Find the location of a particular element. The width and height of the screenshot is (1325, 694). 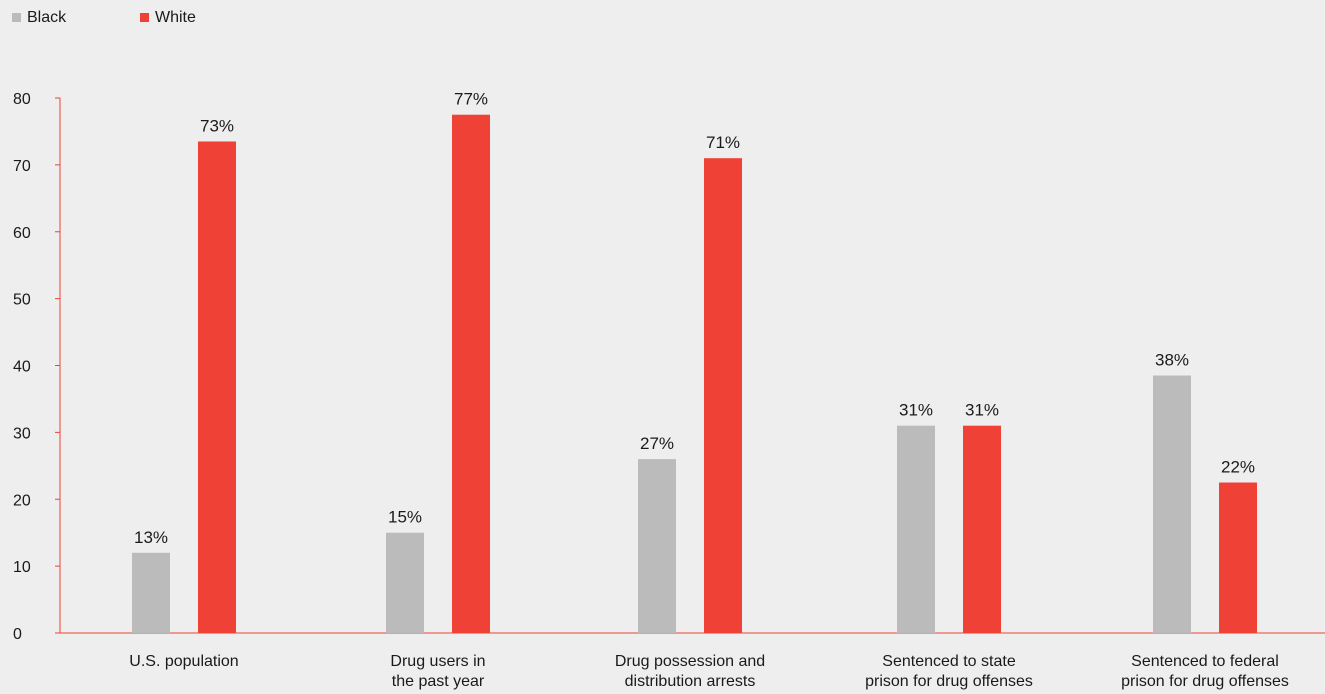

data-label-black-3: 31% is located at coordinates (916, 410).